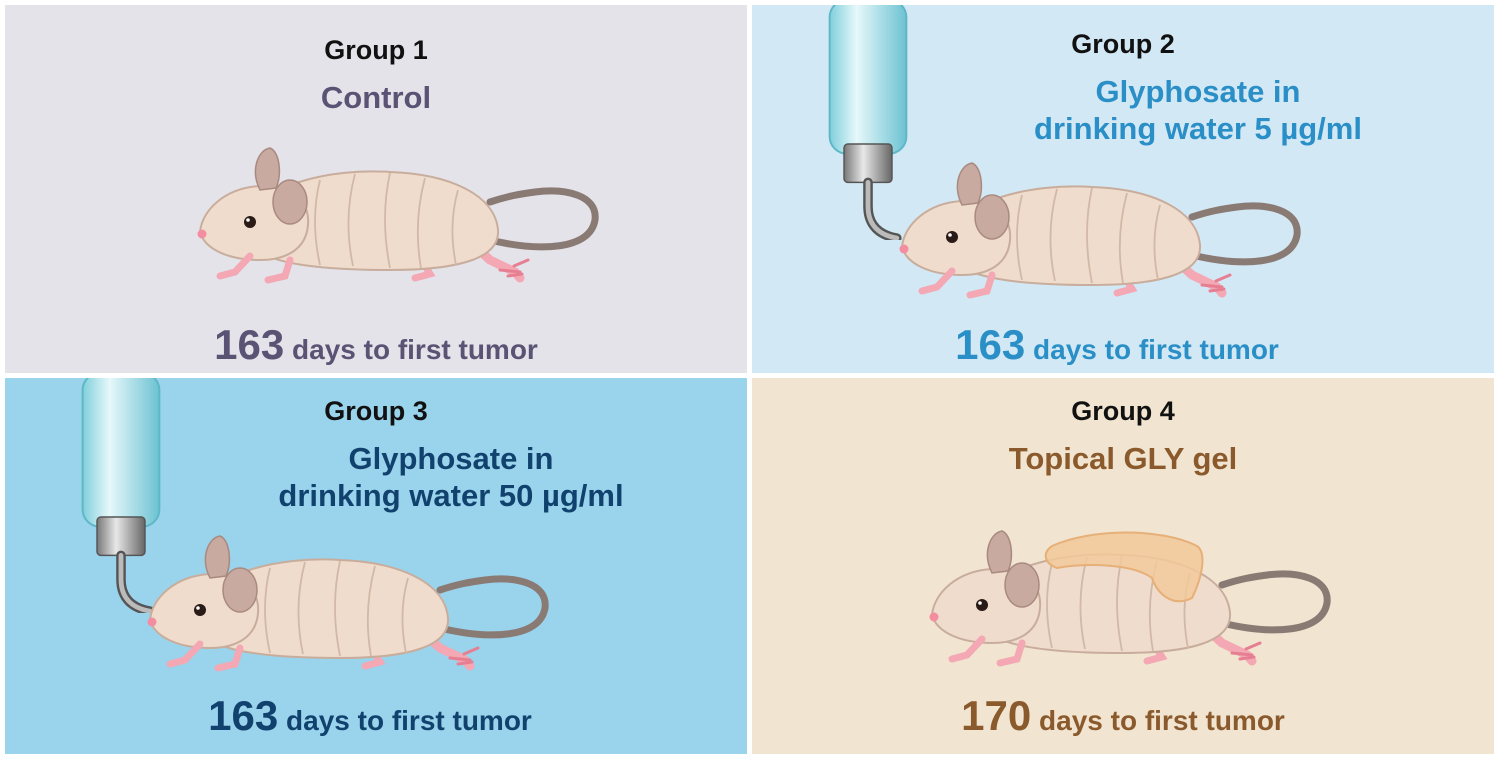 This screenshot has width=1498, height=760. I want to click on group-condition: Topical GLY gel, so click(1123, 458).